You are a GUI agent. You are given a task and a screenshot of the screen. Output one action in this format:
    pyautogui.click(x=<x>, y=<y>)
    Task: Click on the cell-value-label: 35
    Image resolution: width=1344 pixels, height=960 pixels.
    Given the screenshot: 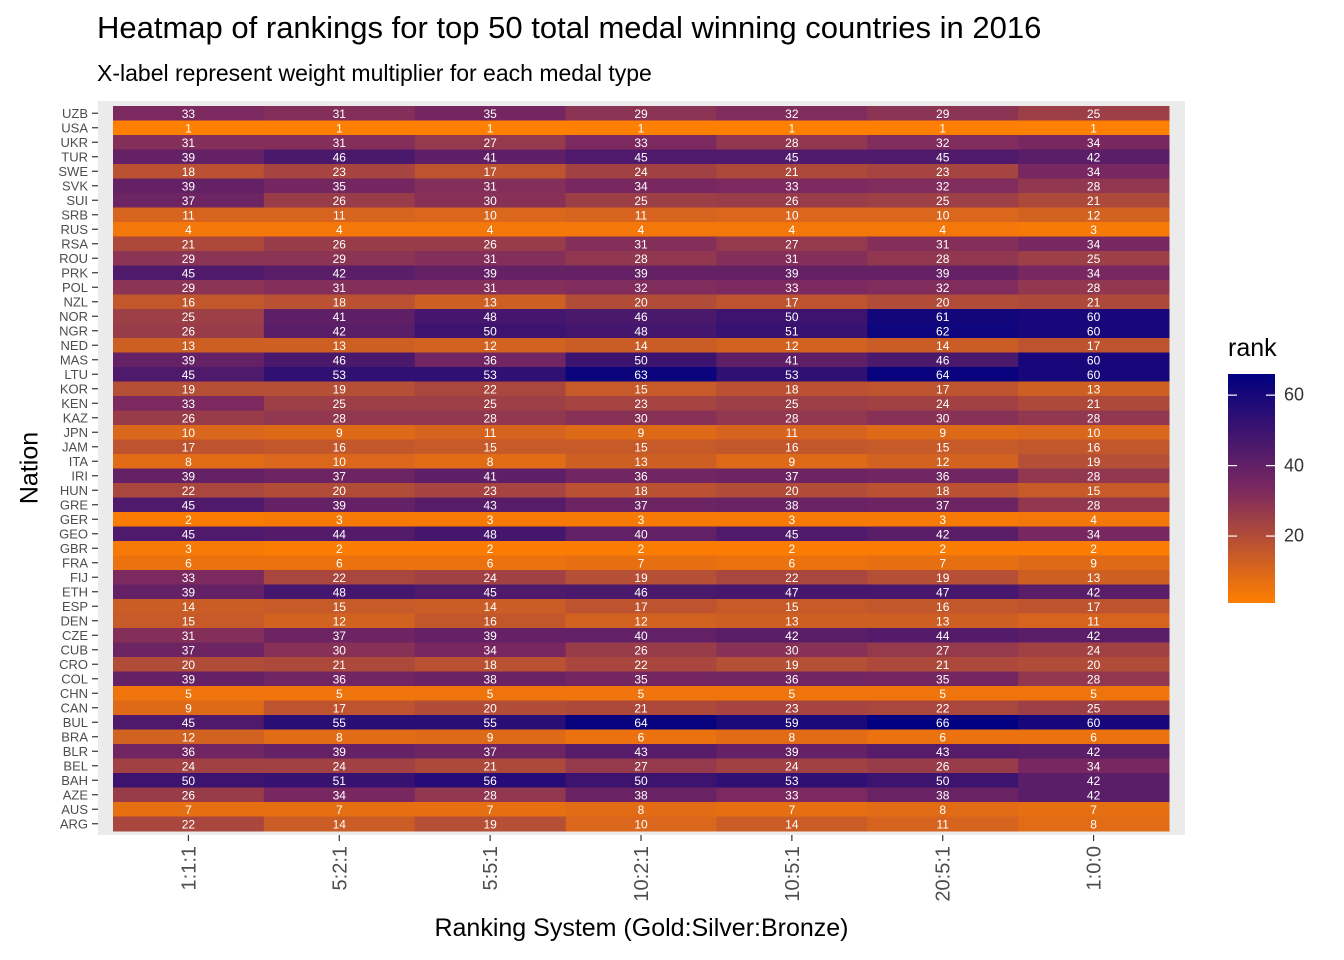 What is the action you would take?
    pyautogui.click(x=943, y=679)
    